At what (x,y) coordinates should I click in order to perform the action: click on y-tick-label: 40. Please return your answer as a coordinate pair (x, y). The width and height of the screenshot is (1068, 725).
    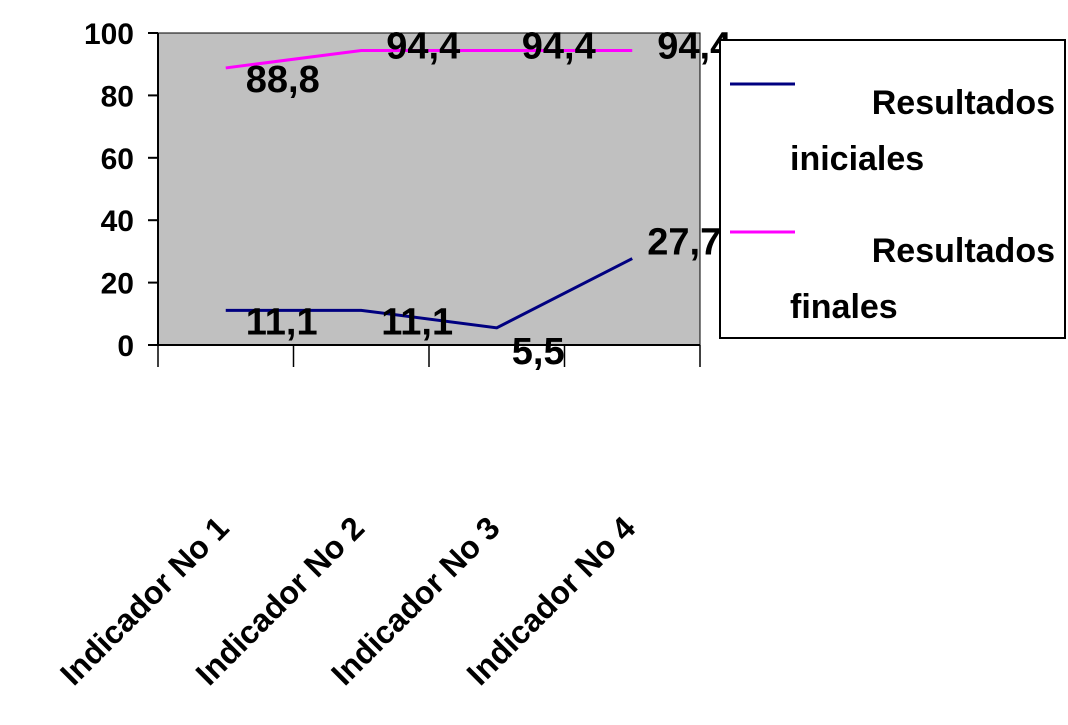
    Looking at the image, I should click on (117, 221).